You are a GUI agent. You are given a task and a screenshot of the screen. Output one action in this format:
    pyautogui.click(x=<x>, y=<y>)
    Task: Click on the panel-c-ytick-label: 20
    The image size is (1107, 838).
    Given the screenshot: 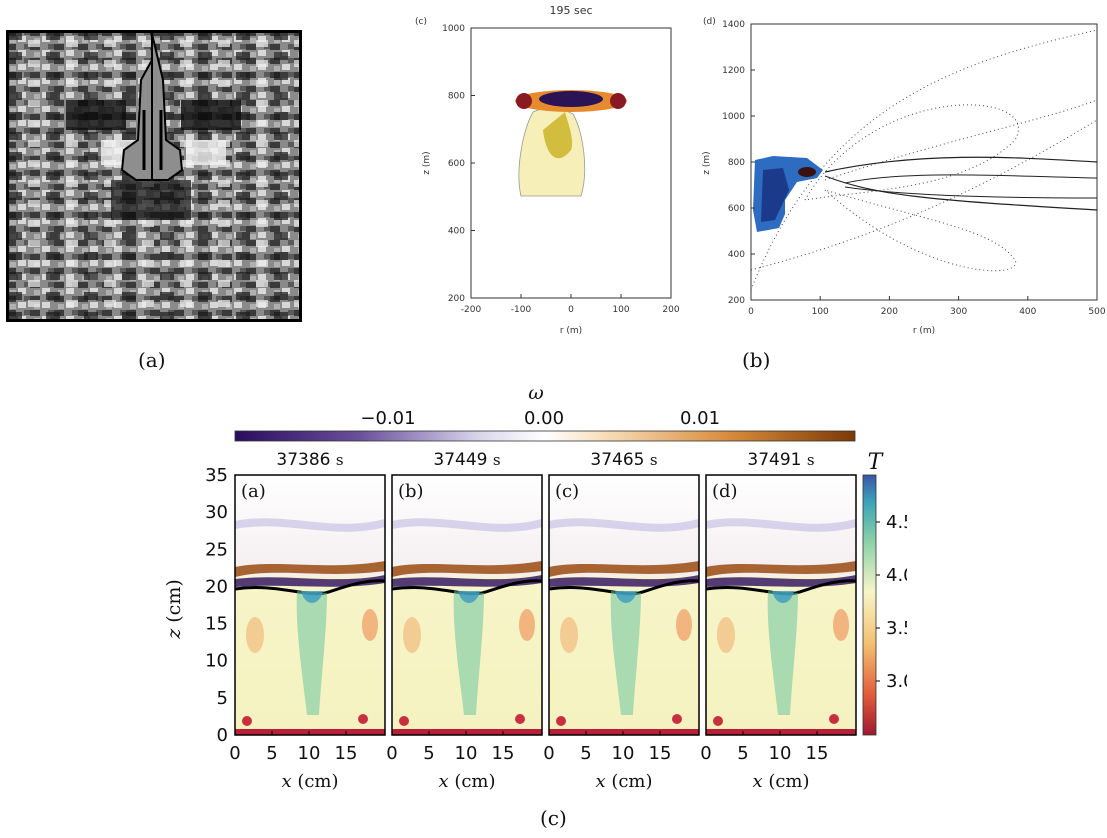 What is the action you would take?
    pyautogui.click(x=216, y=586)
    